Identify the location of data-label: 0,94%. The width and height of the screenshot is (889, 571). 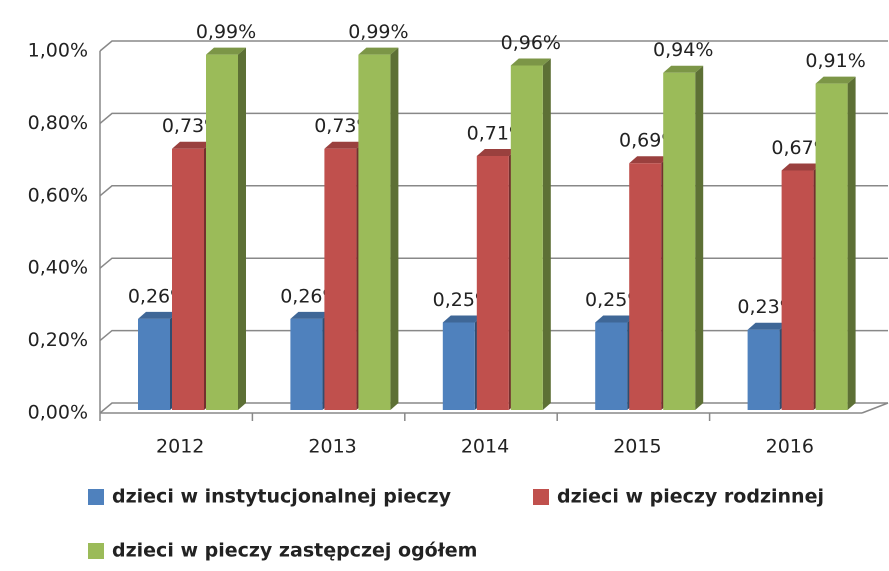
(683, 50).